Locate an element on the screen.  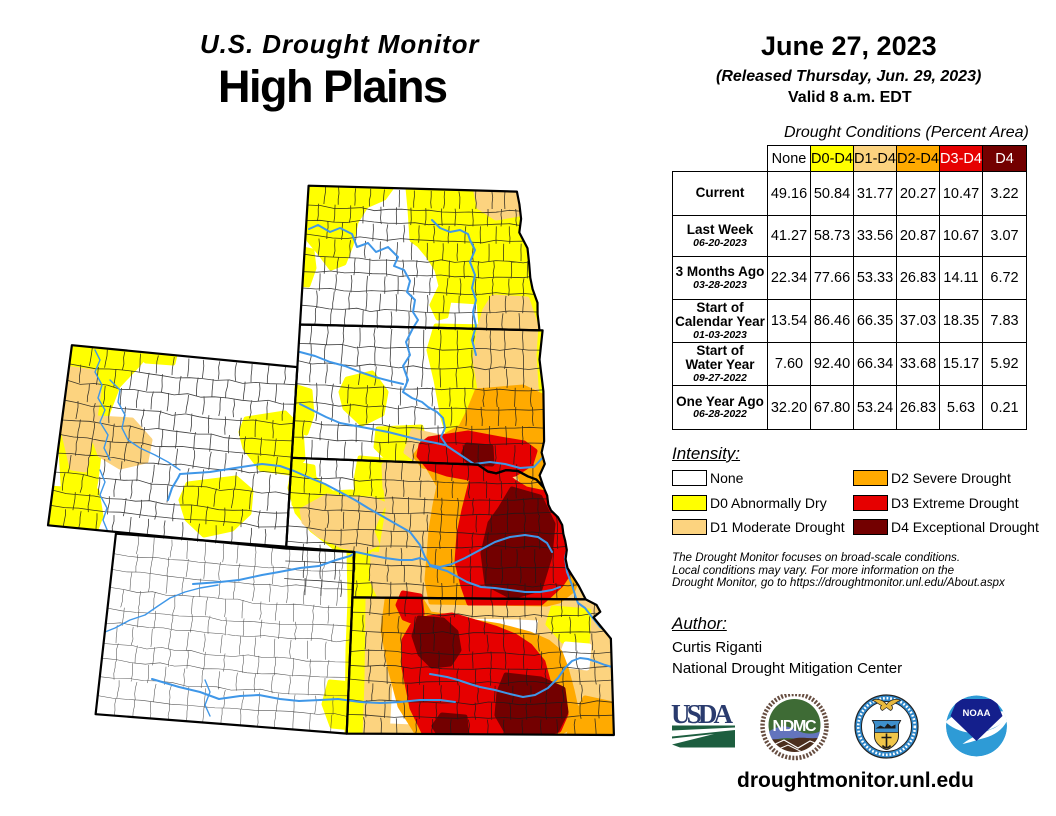
svg-text: NOAA is located at coordinates (977, 713).